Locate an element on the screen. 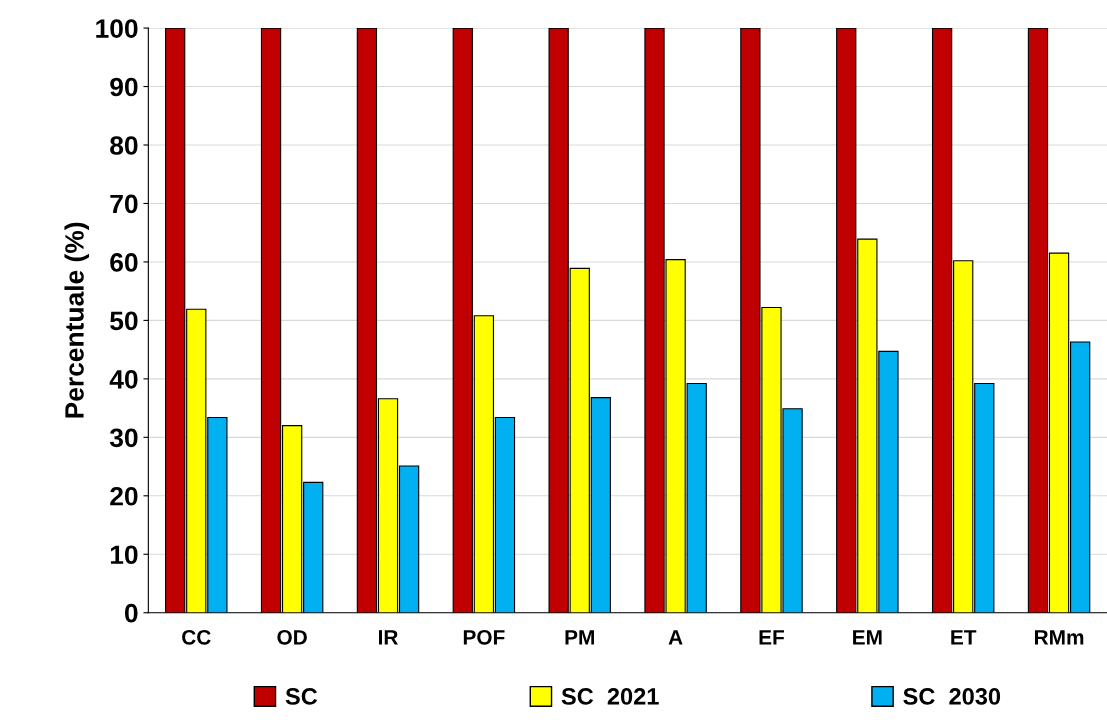 This screenshot has height=720, width=1107. y-tick-label: 20 is located at coordinates (124, 496).